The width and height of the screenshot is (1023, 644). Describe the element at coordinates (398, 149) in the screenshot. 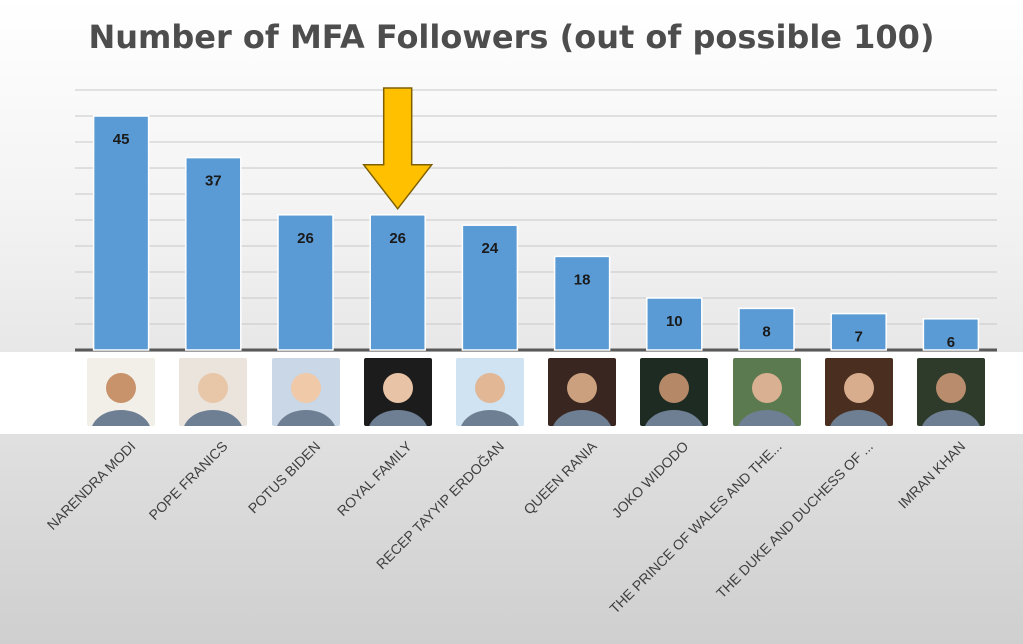

I see `highlight-arrow` at that location.